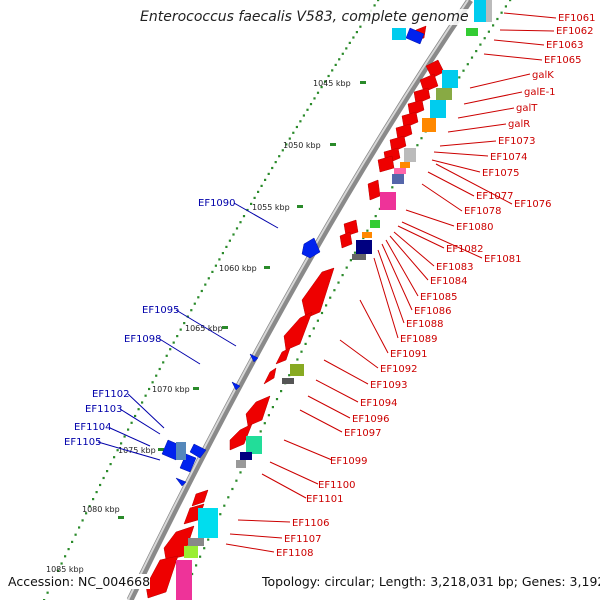 This screenshot has width=600, height=600. What do you see at coordinates (543, 75) in the screenshot?
I see `gene-label: galK` at bounding box center [543, 75].